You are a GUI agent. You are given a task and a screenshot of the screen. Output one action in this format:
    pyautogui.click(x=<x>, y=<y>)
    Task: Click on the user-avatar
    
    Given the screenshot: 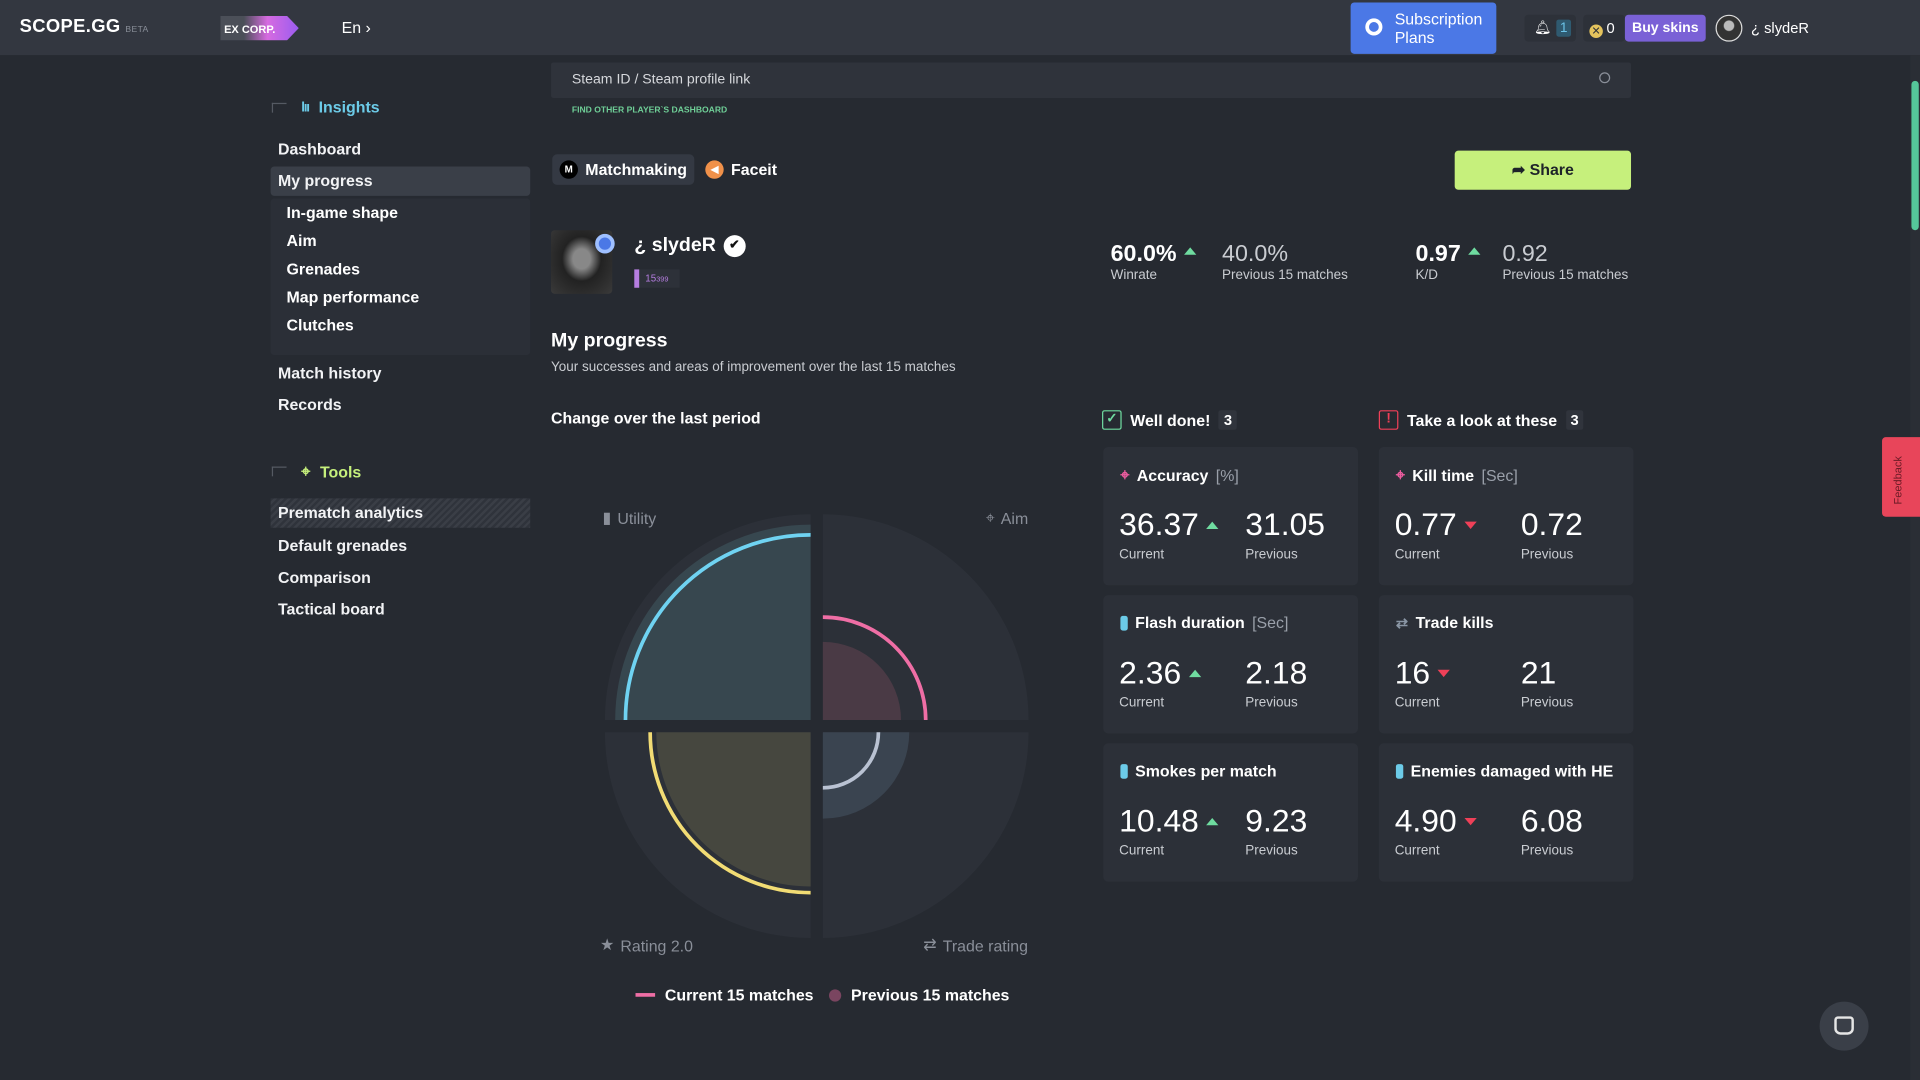 What is the action you would take?
    pyautogui.click(x=1729, y=28)
    